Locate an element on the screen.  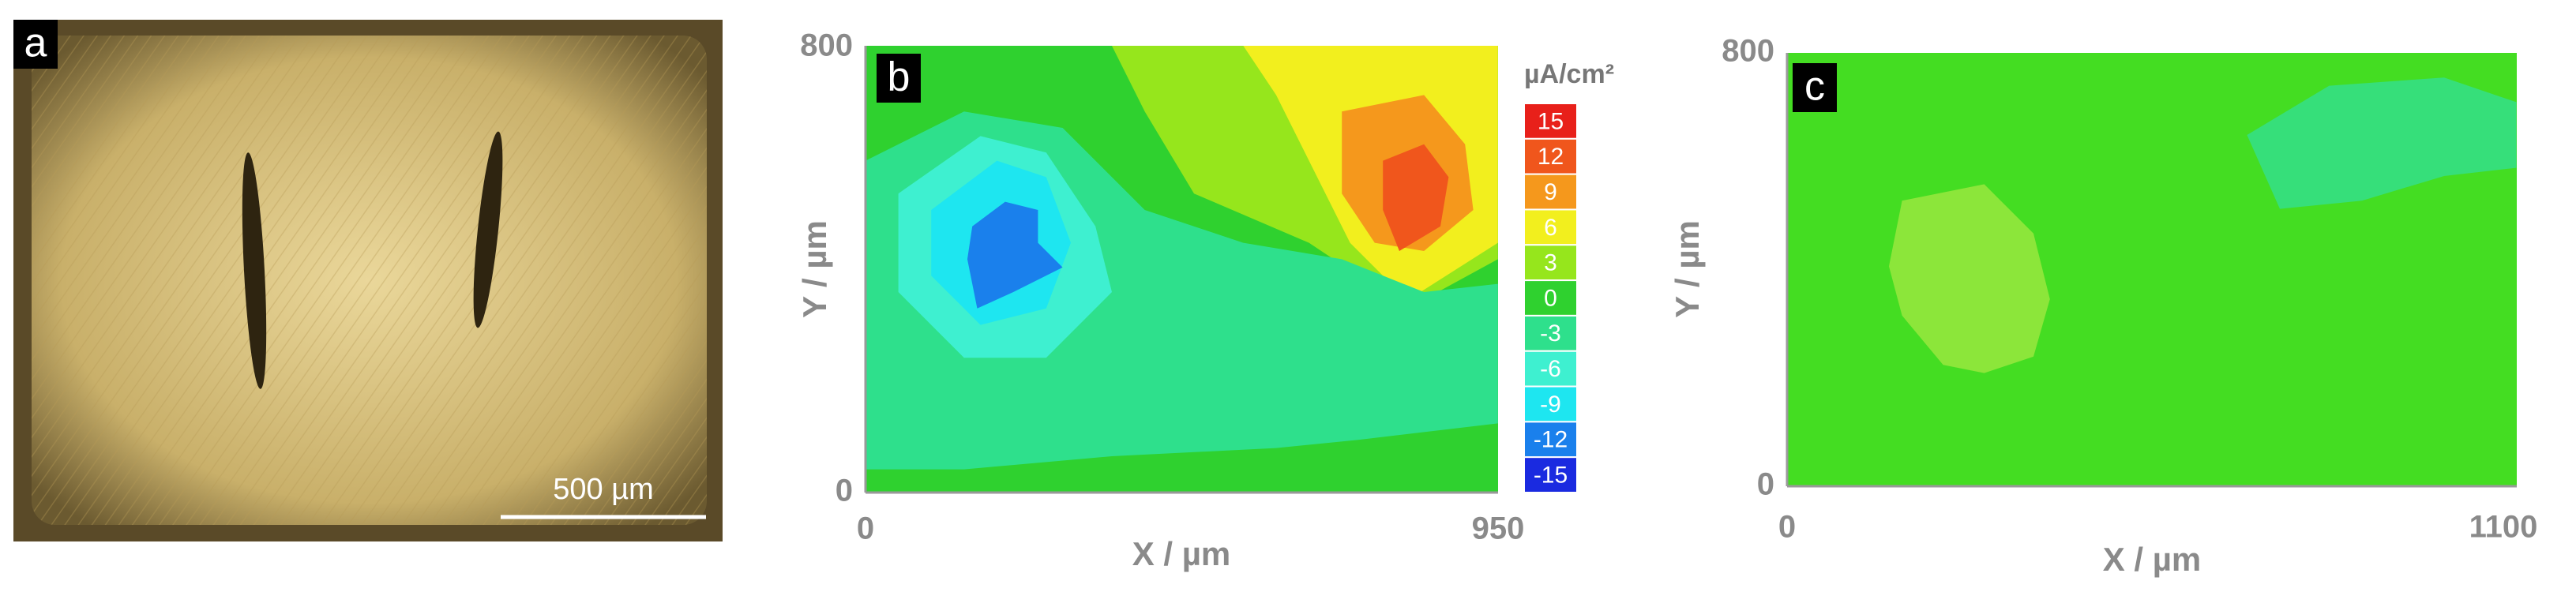
colorbar: 15 12 9 6 3 0 -3 -6 -9 -12 -15 is located at coordinates (1550, 299).